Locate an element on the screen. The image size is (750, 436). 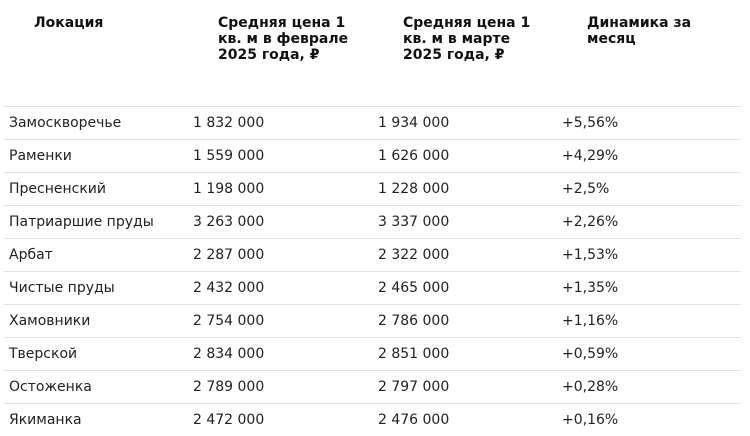
price-march-cell: 1 626 000 is located at coordinates (414, 156).